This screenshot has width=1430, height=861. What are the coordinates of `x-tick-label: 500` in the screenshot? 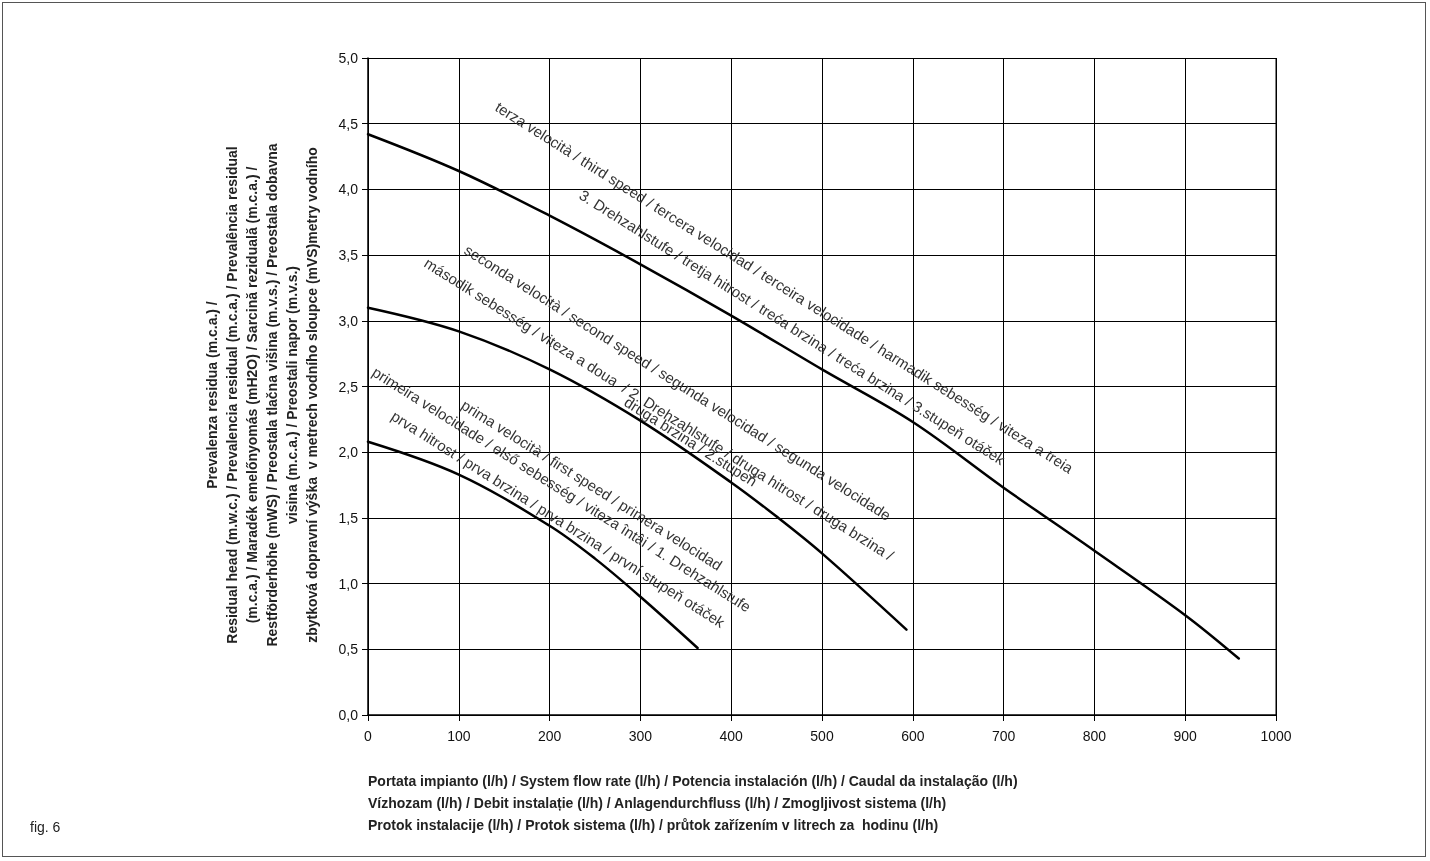 It's located at (822, 736).